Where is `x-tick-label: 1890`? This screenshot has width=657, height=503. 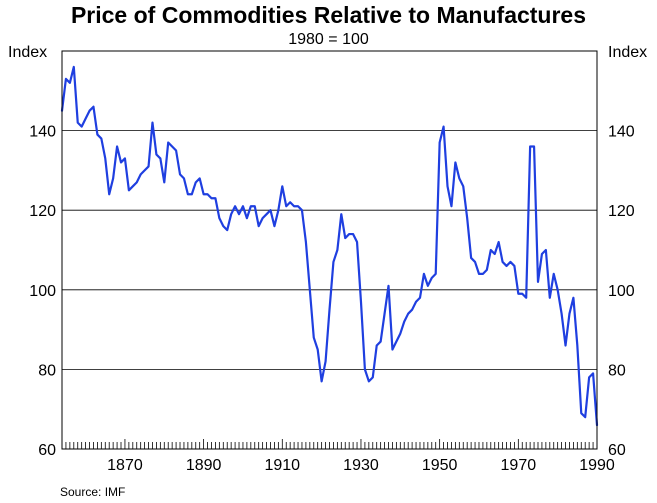 x-tick-label: 1890 is located at coordinates (204, 465).